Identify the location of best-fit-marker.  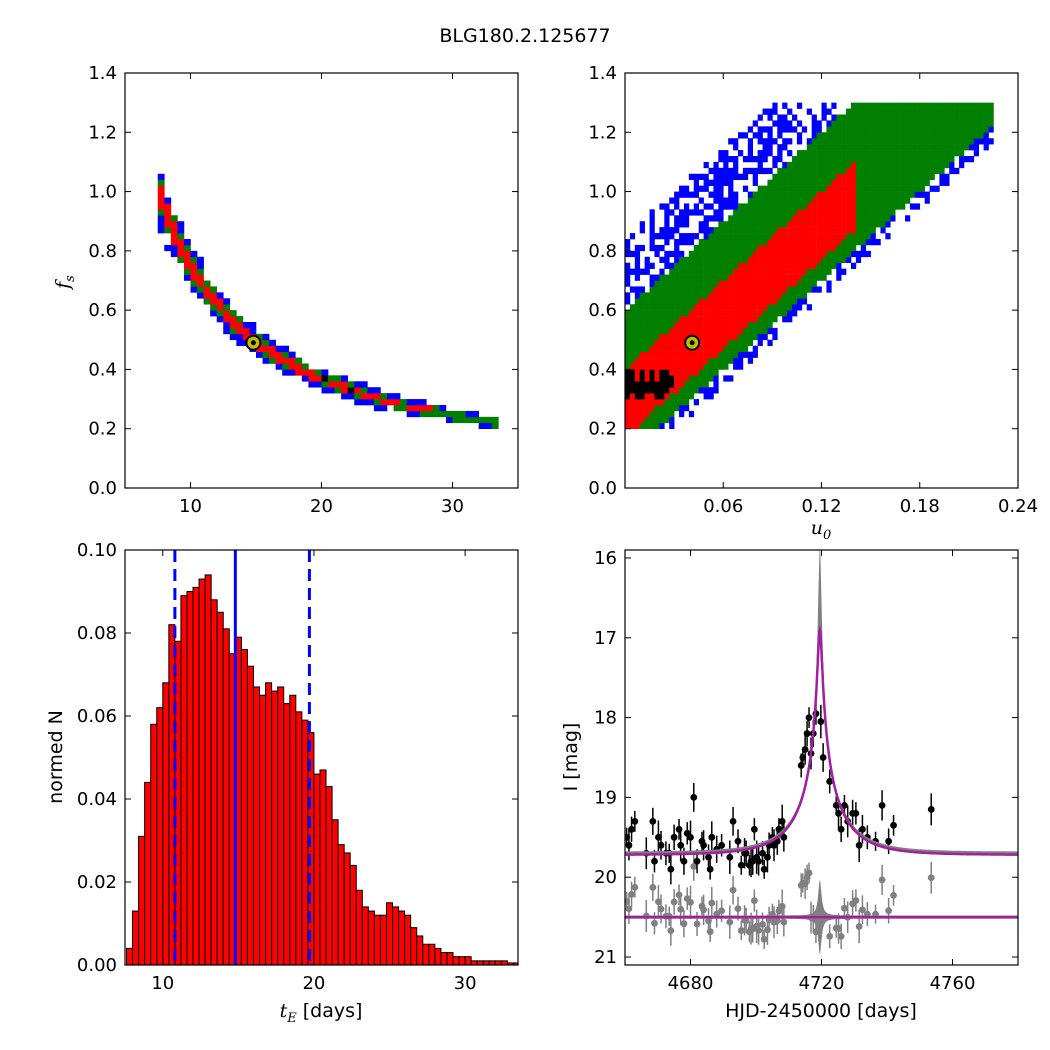
(253, 342).